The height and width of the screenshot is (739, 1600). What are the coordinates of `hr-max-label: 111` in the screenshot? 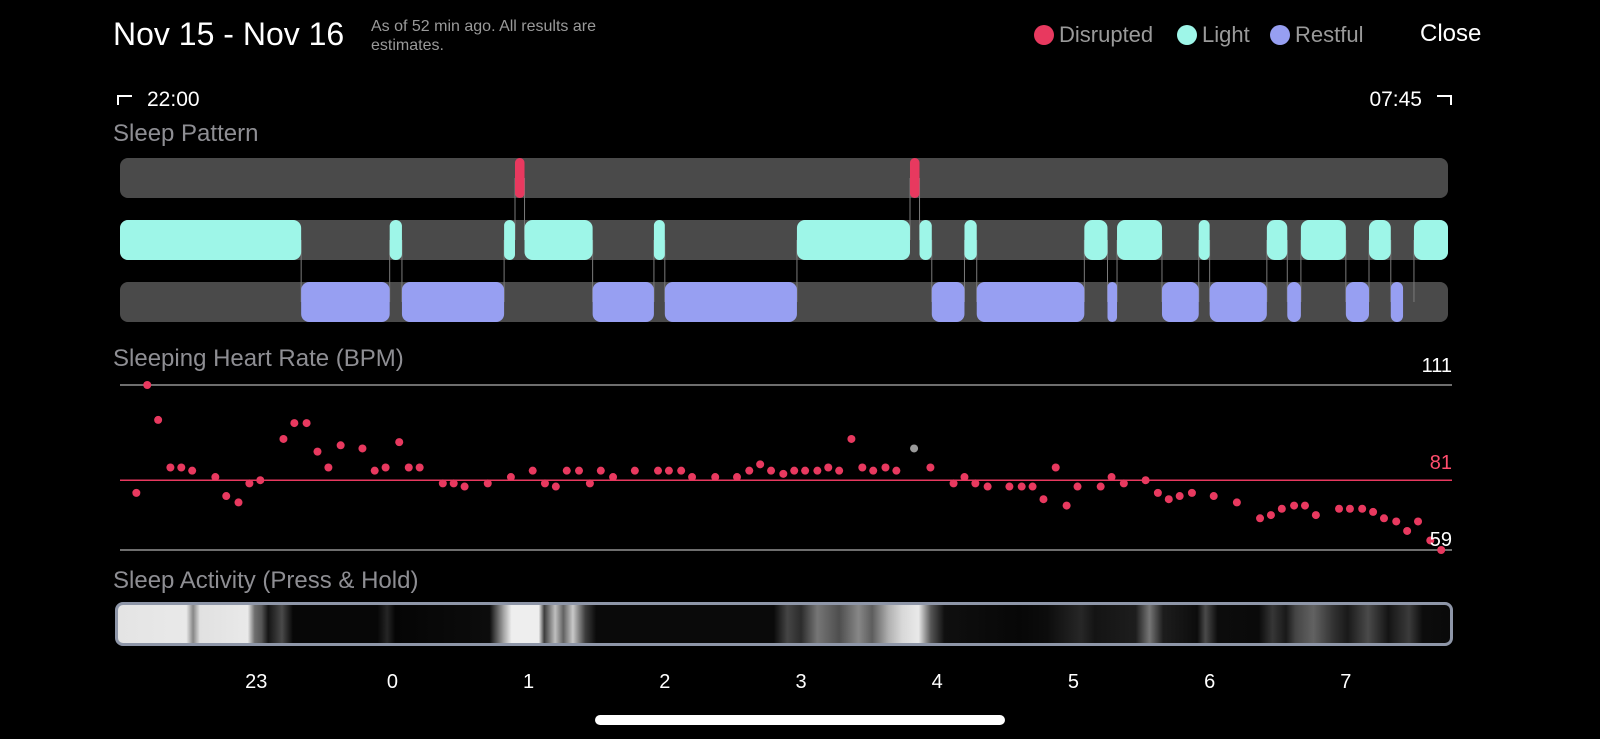 It's located at (1436, 366).